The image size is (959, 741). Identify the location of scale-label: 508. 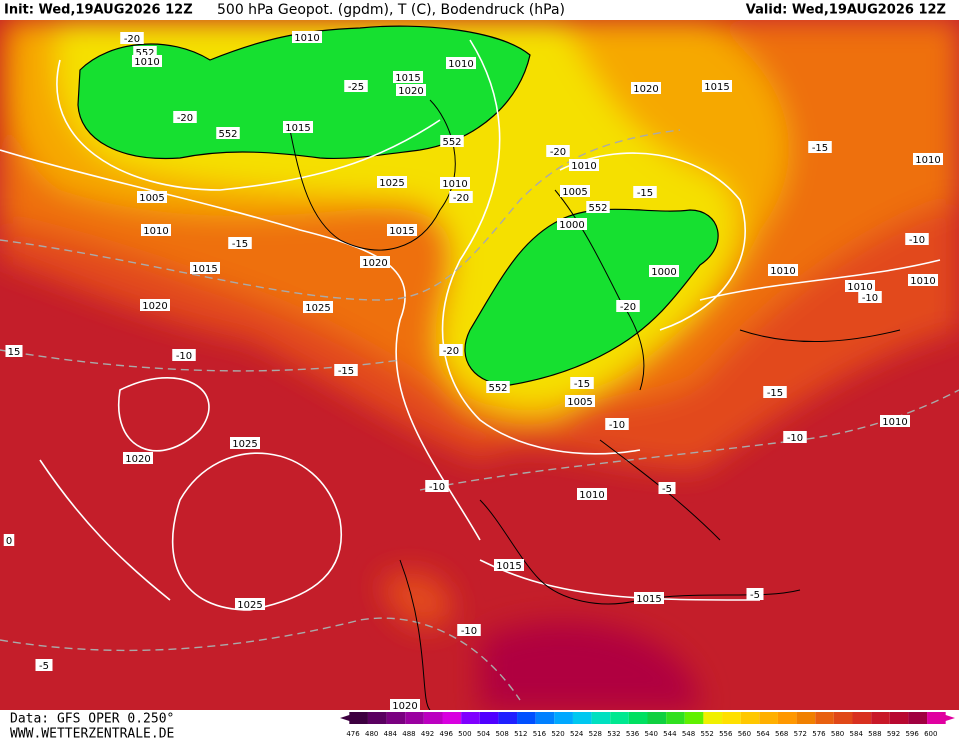
(501, 734).